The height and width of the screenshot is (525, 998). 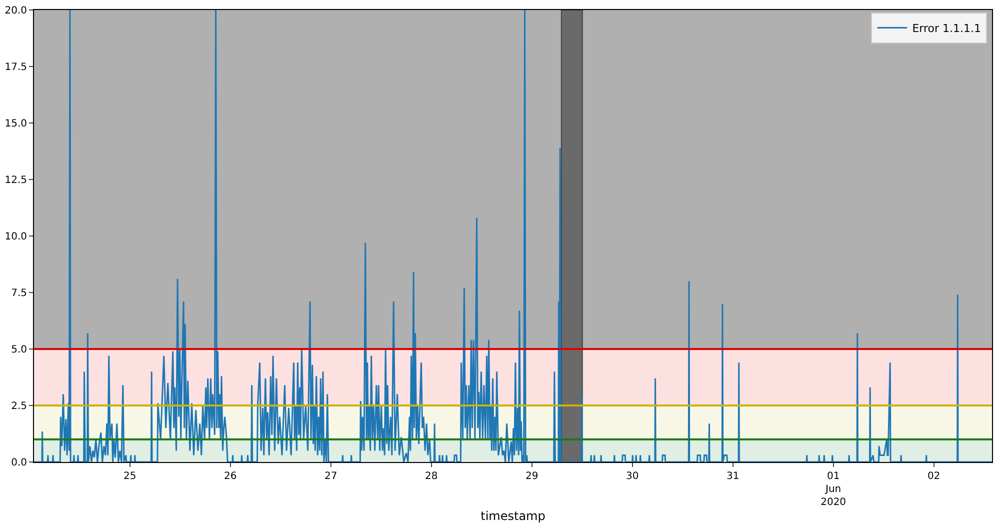 What do you see at coordinates (15, 124) in the screenshot?
I see `y-tick-label: 15.0` at bounding box center [15, 124].